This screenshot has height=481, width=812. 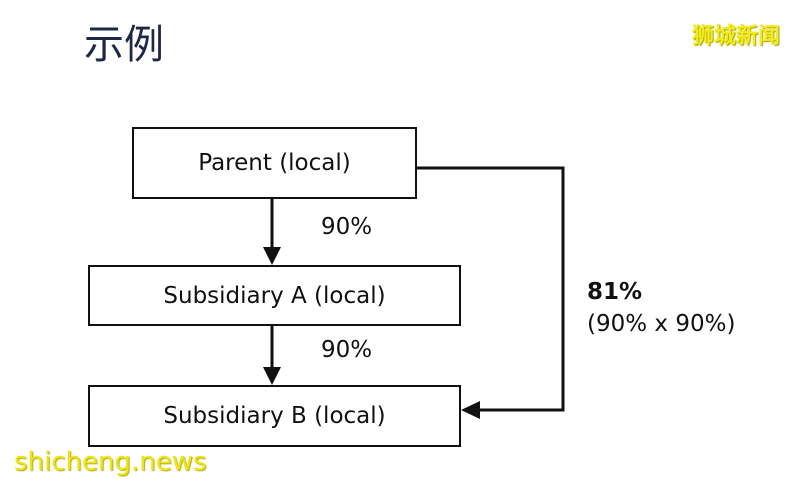 I want to click on edge-label-parent-b: 81%, so click(x=615, y=292).